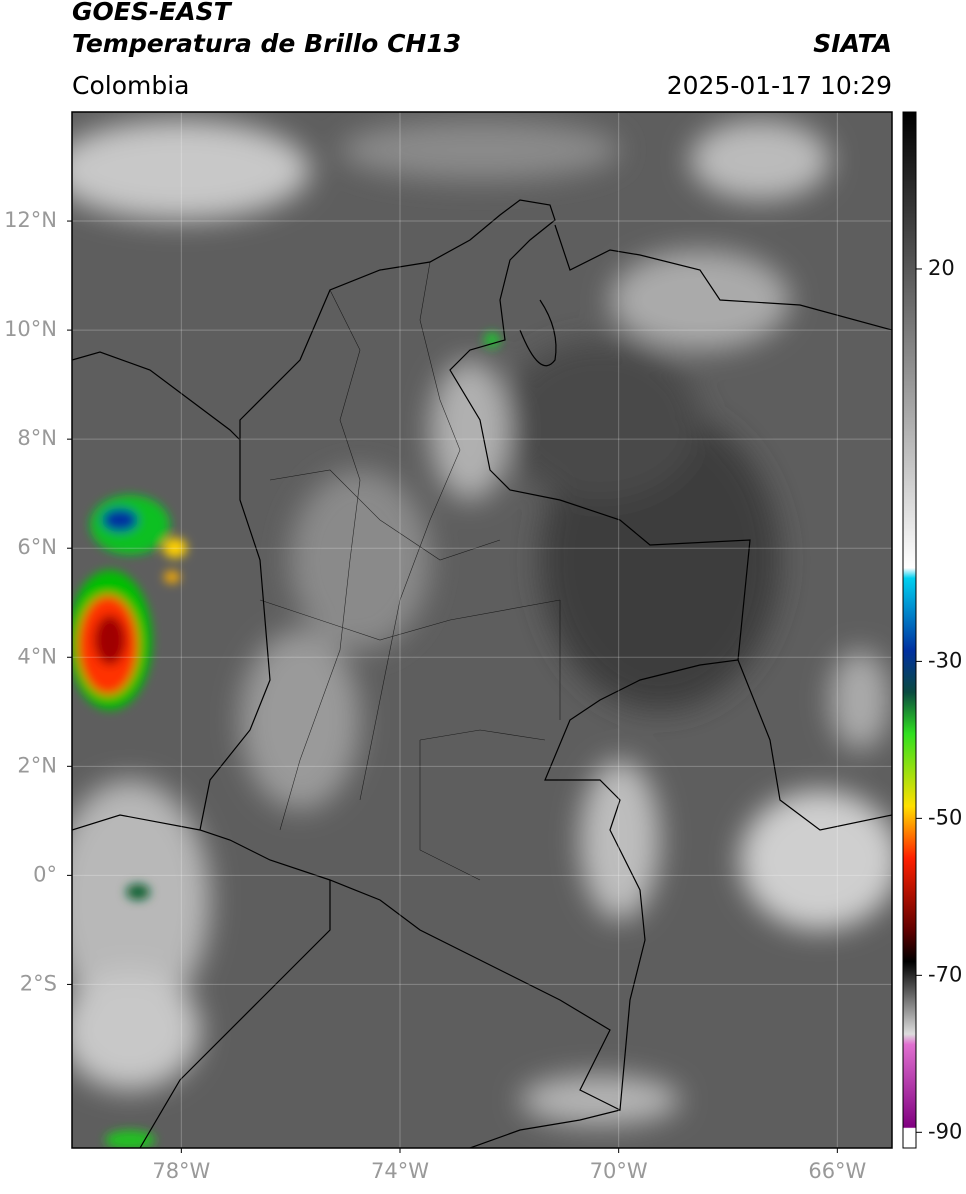  I want to click on satellite: GOES-EAST, so click(152, 13).